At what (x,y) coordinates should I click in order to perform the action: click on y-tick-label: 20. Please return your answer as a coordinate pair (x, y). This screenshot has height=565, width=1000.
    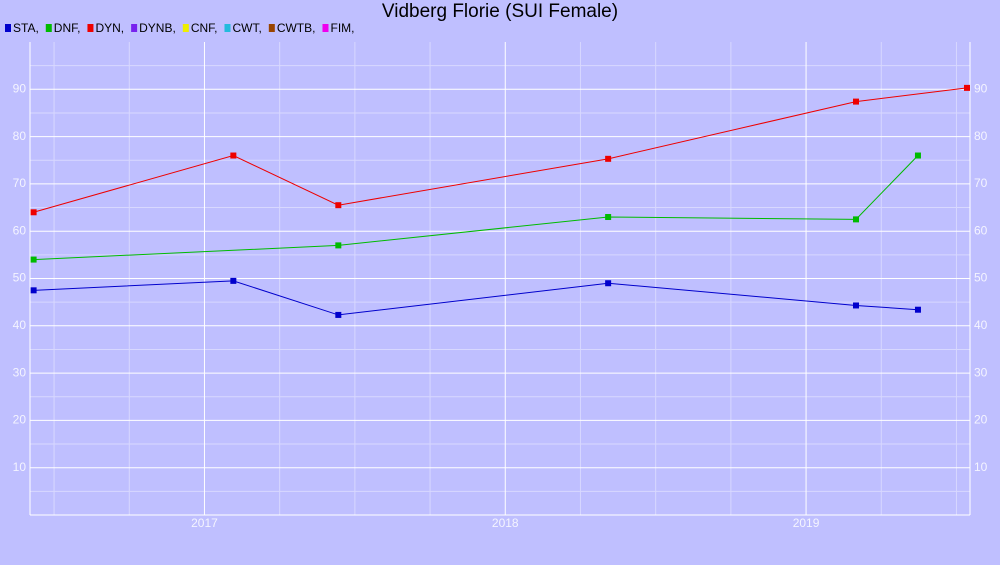
    Looking at the image, I should click on (20, 420).